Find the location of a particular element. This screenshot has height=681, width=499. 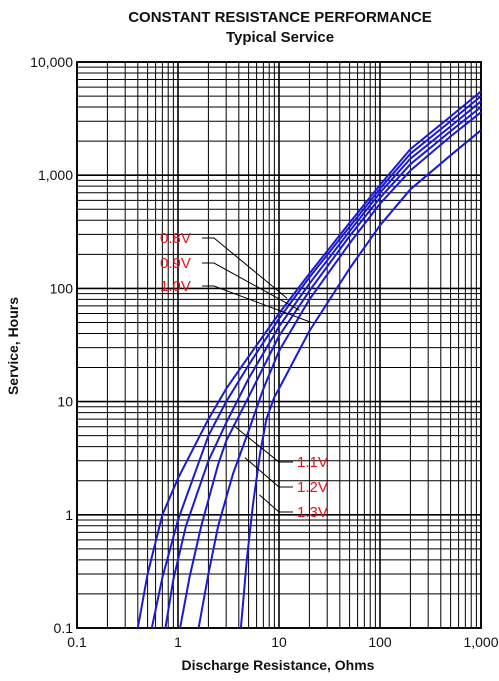

curve-label-0.8V: 0.8V is located at coordinates (175, 238).